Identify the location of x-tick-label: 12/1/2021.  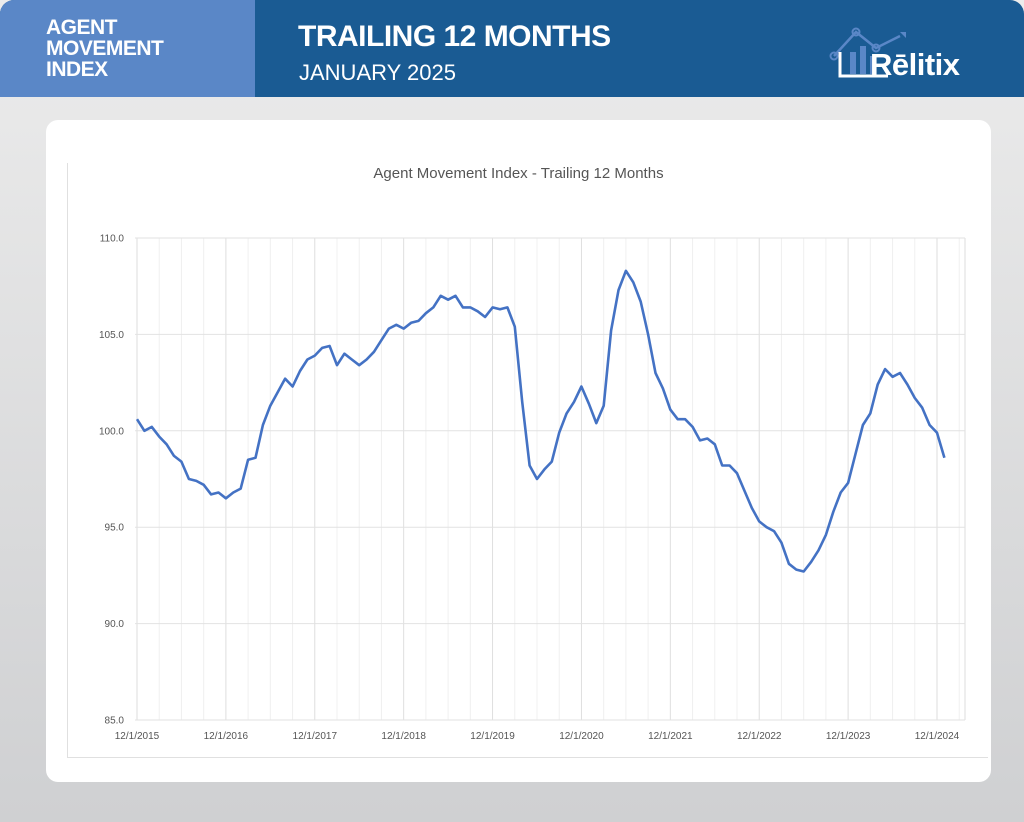
(670, 736).